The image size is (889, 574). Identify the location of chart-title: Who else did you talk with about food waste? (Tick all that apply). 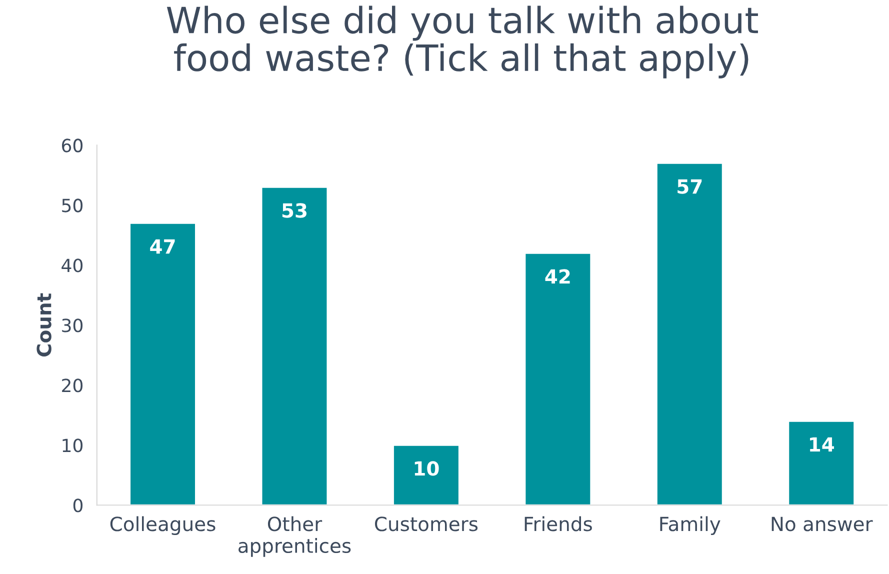
(462, 42).